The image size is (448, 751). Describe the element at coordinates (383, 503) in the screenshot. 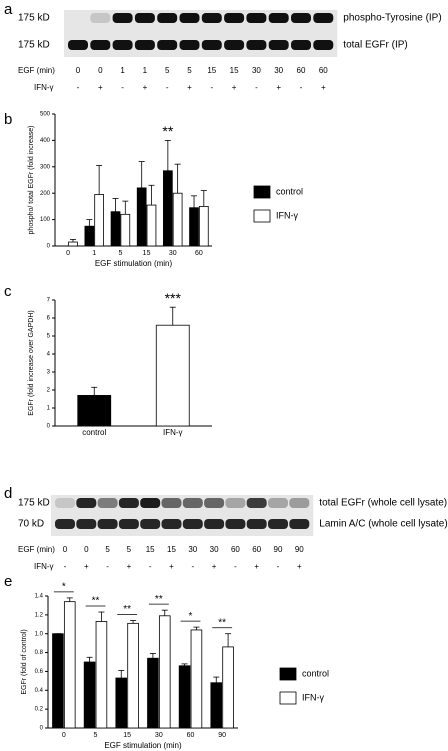

I see `blot-row-label: total EGFr (whole cell lysate)` at that location.